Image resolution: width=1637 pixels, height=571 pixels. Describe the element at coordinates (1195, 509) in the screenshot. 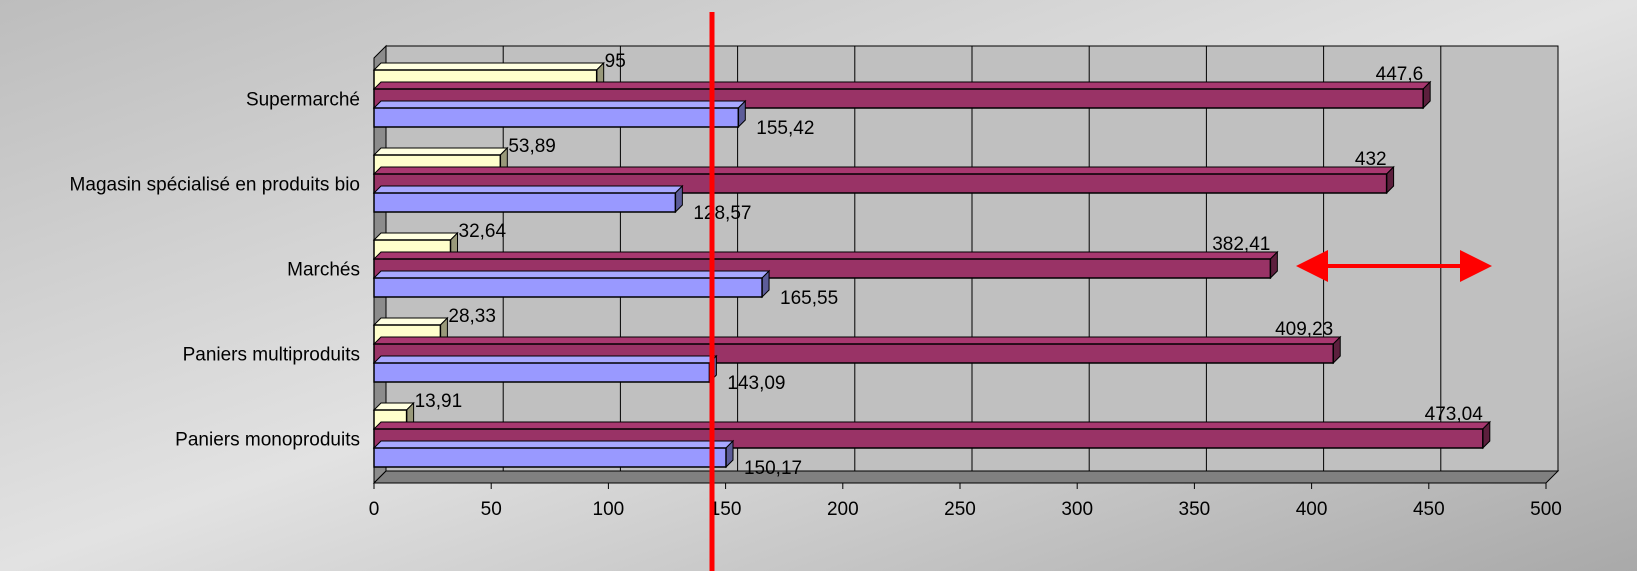

I see `x-tick-label: 350` at that location.